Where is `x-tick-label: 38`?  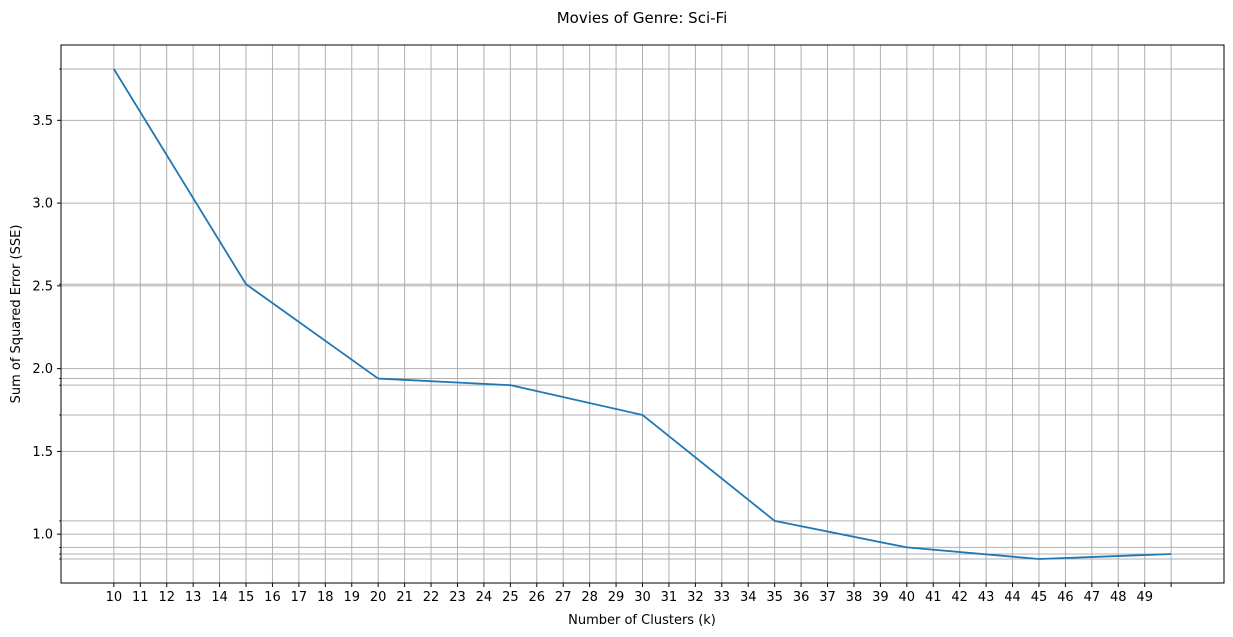
x-tick-label: 38 is located at coordinates (854, 597).